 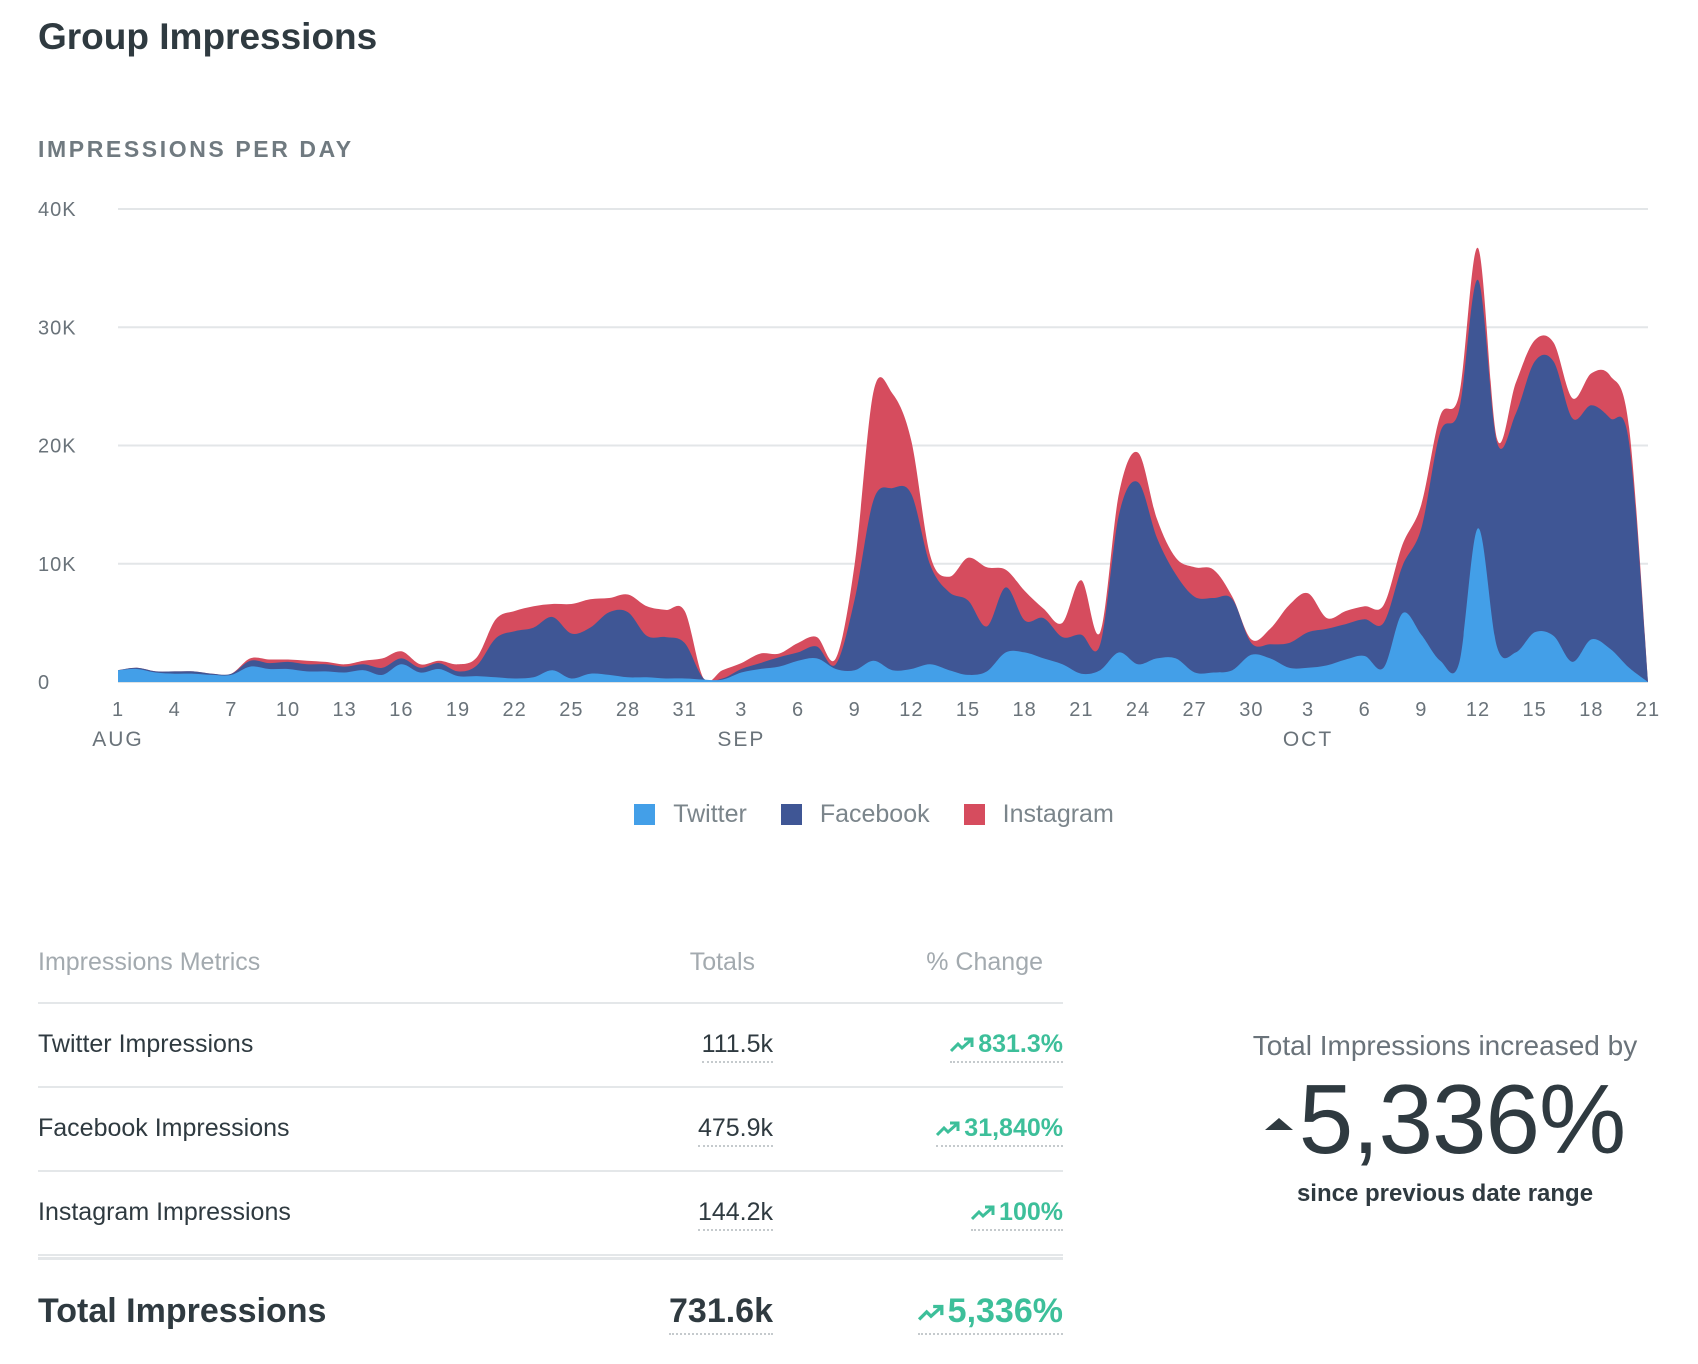 I want to click on x-tick-label: 30, so click(x=1251, y=710).